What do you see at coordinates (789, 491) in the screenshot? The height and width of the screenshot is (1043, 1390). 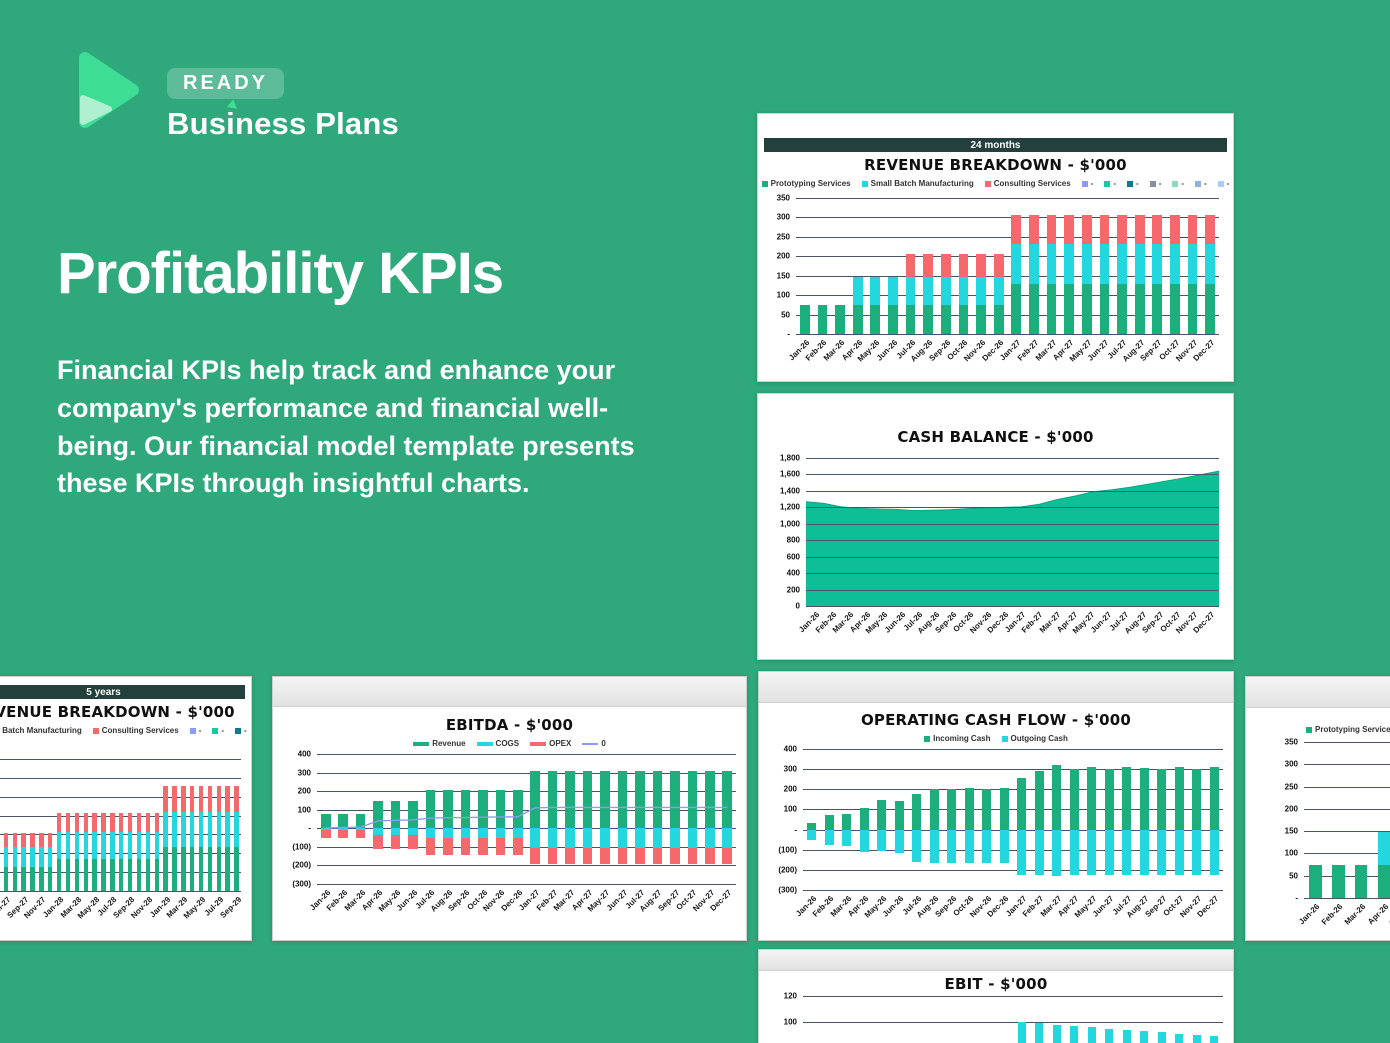 I see `y-axis-label: 1,400` at bounding box center [789, 491].